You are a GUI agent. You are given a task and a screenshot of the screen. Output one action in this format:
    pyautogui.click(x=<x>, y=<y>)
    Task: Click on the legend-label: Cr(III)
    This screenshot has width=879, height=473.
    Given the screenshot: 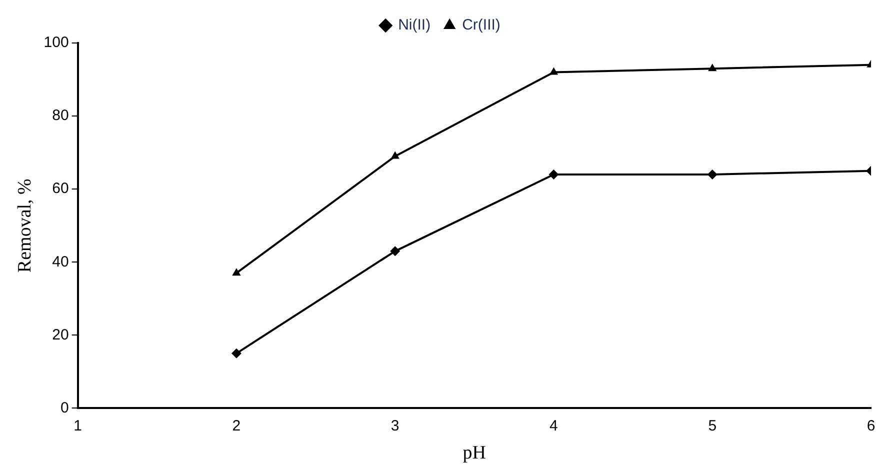 What is the action you would take?
    pyautogui.click(x=481, y=25)
    